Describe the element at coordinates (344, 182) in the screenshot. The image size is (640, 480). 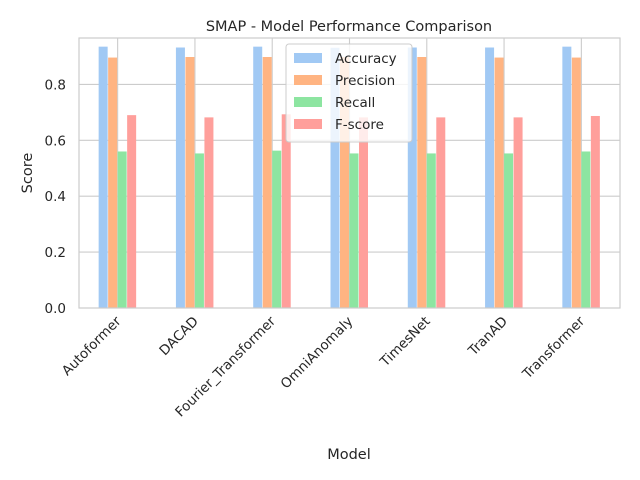
I see `bar-precision-omnianomaly` at that location.